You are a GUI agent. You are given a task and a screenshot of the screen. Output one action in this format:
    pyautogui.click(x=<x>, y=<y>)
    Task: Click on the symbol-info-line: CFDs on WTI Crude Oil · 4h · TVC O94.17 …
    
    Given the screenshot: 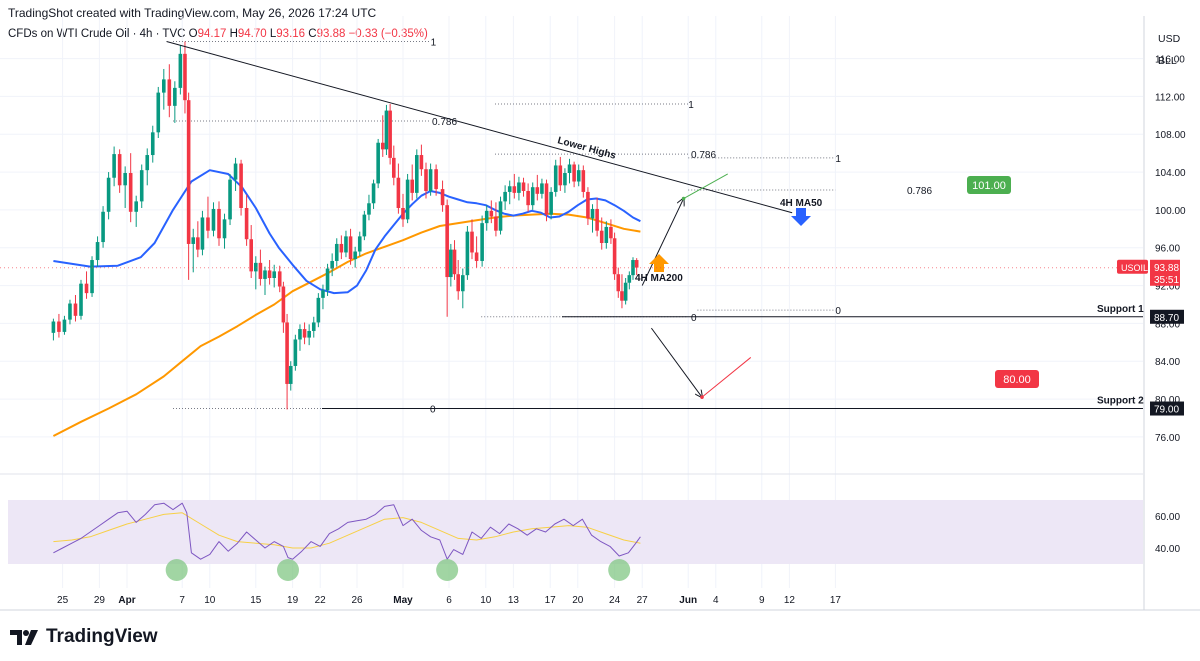 What is the action you would take?
    pyautogui.click(x=218, y=34)
    